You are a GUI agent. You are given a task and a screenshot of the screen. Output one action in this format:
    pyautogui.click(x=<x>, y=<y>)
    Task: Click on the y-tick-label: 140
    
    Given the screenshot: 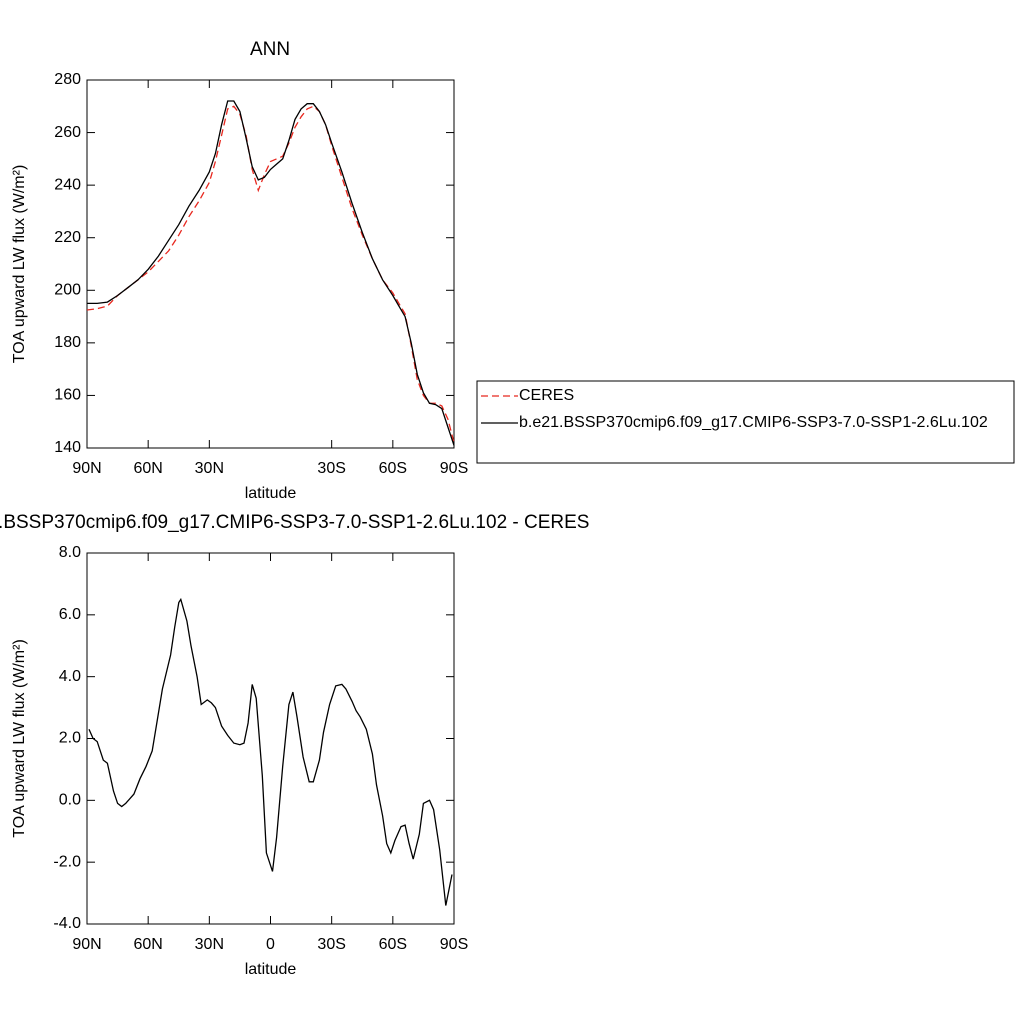 What is the action you would take?
    pyautogui.click(x=67, y=447)
    